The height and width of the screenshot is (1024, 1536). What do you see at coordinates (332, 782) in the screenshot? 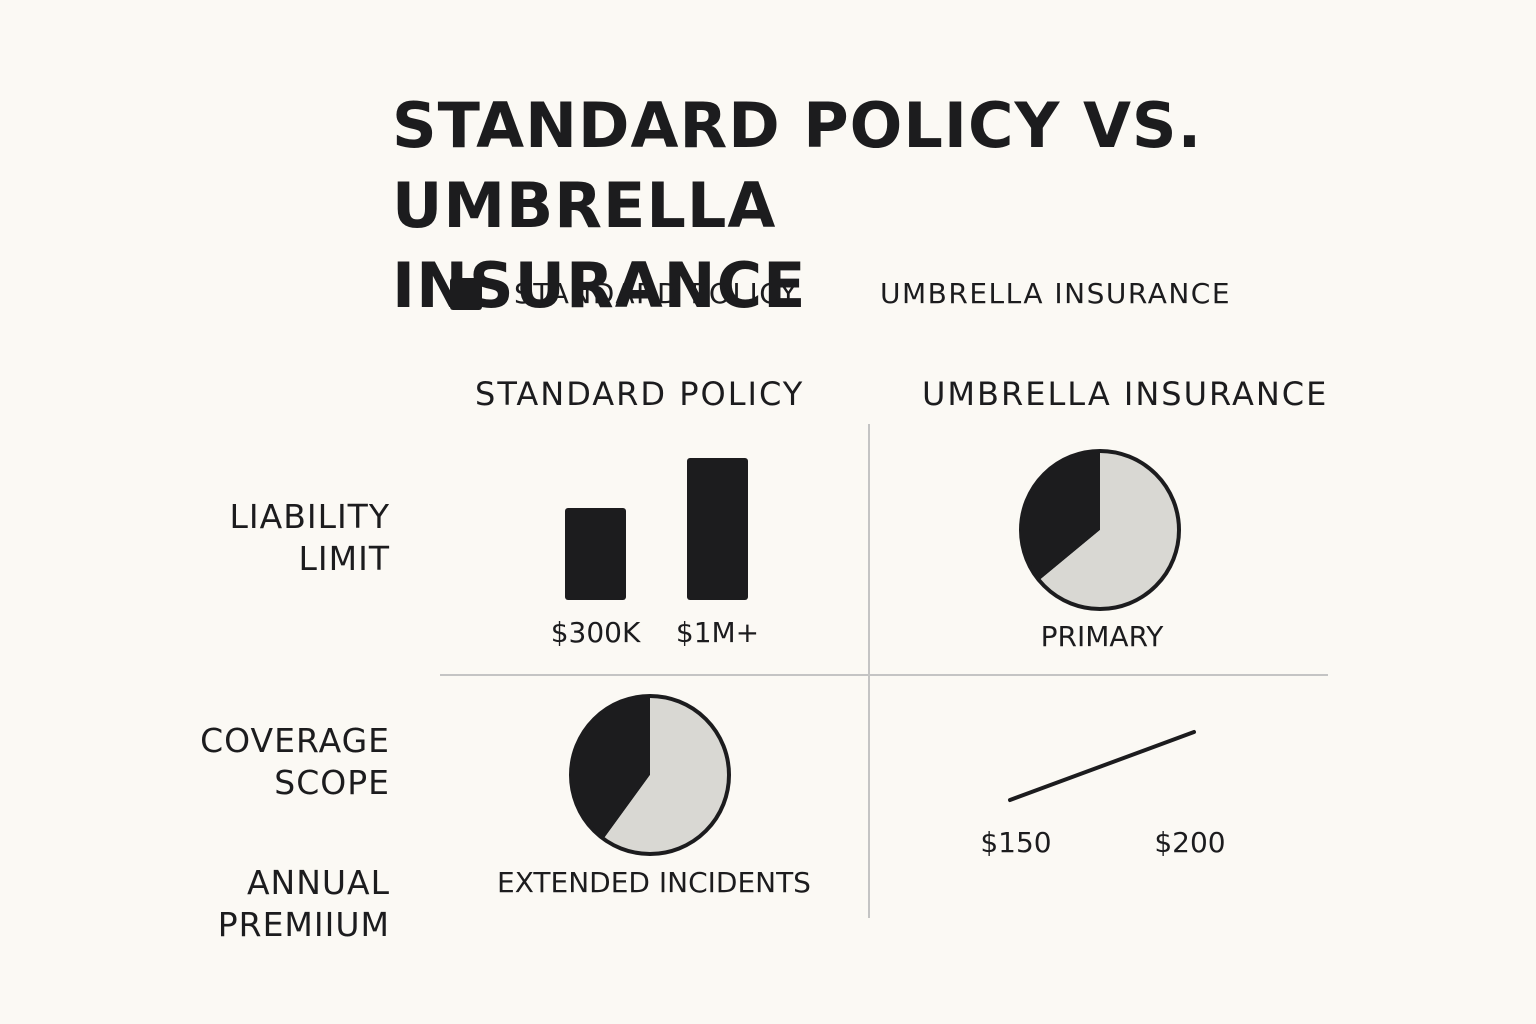
I see `row-label-coverage-line2: SCOPE` at bounding box center [332, 782].